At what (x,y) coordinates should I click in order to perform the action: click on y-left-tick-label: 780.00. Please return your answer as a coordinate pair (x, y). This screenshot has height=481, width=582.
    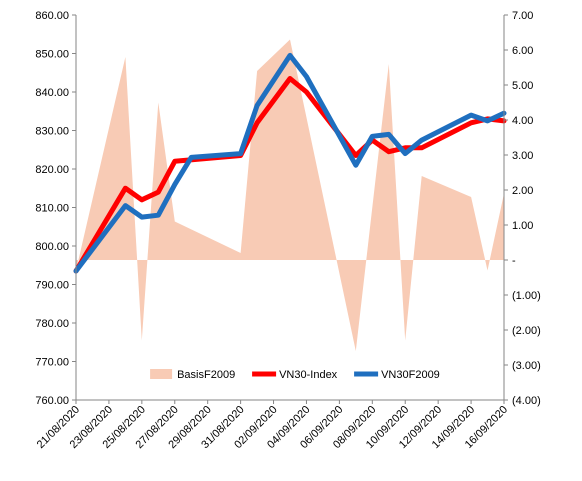
    Looking at the image, I should click on (52, 324).